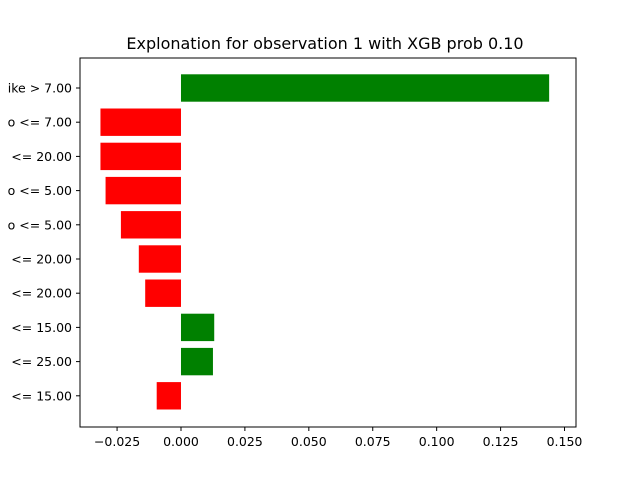 This screenshot has height=480, width=640. Describe the element at coordinates (117, 441) in the screenshot. I see `x-tick-label-0: −0.025` at that location.